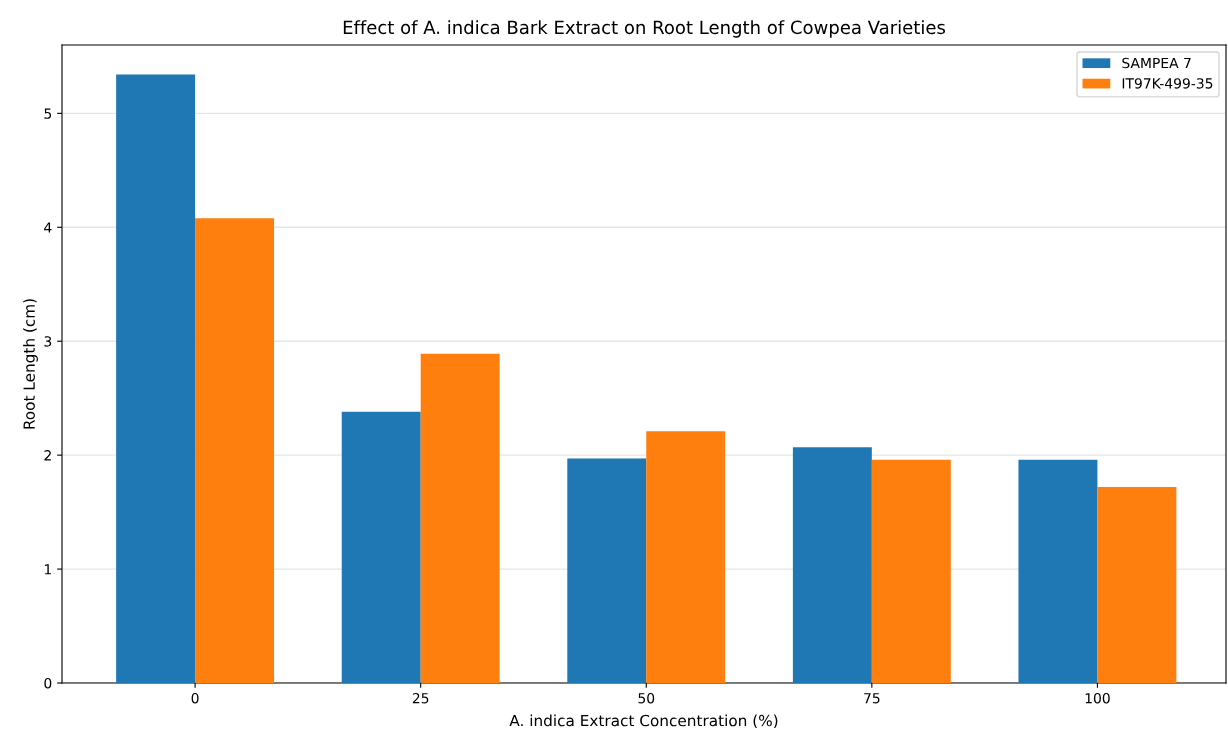 Image resolution: width=1228 pixels, height=735 pixels. What do you see at coordinates (47, 569) in the screenshot?
I see `y-tick-label: 1` at bounding box center [47, 569].